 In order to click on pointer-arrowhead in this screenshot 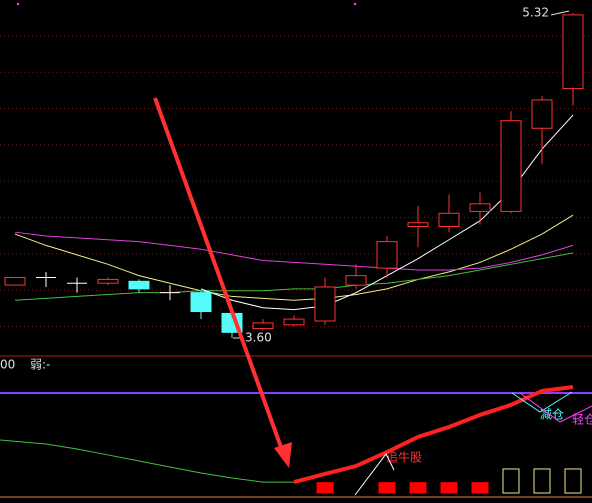, I will do `click(283, 455)`.